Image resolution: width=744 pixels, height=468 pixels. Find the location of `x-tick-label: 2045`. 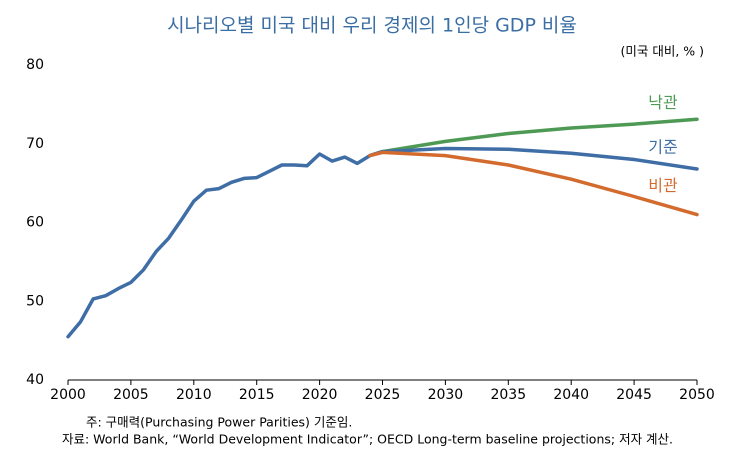

x-tick-label: 2045 is located at coordinates (634, 395).